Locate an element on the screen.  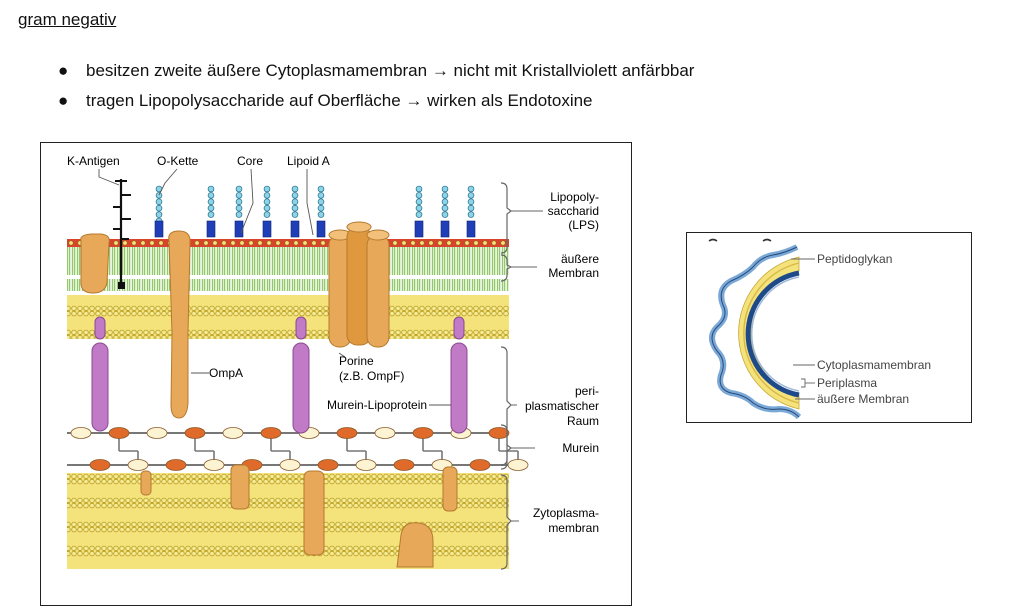
label-lipoid-a: Lipoid A is located at coordinates (308, 161).